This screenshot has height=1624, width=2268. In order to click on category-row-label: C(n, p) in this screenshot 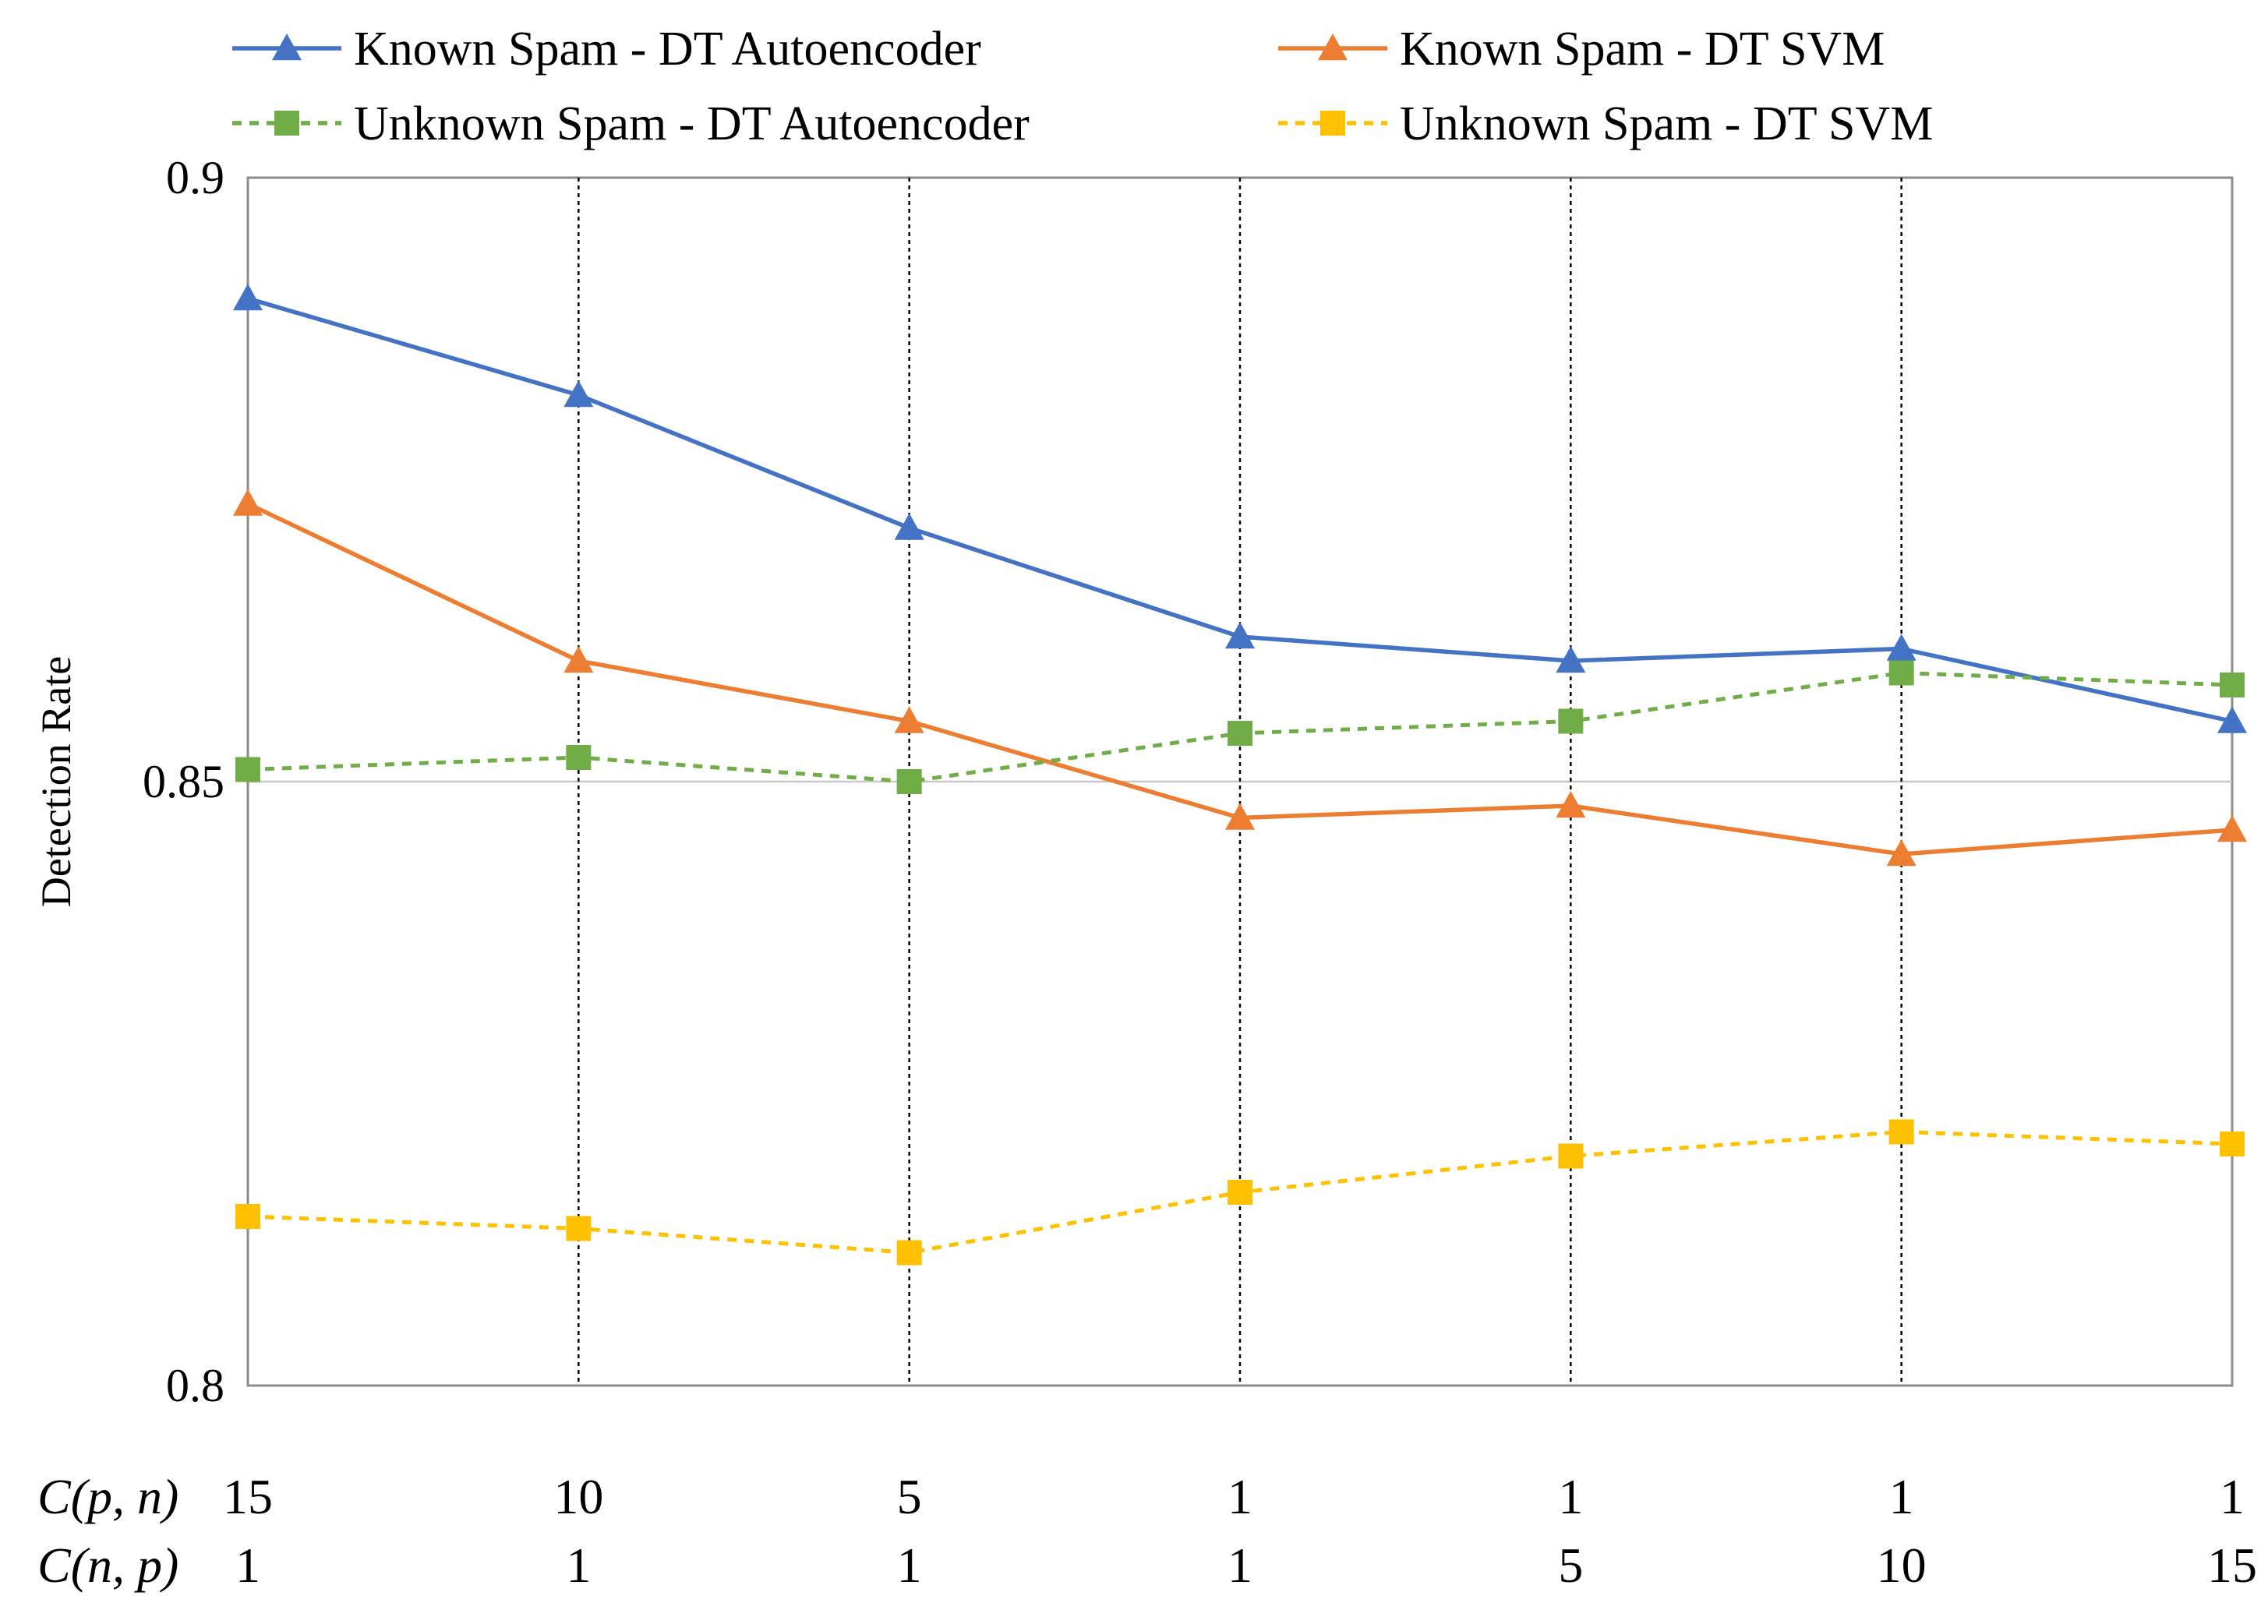, I will do `click(107, 1565)`.